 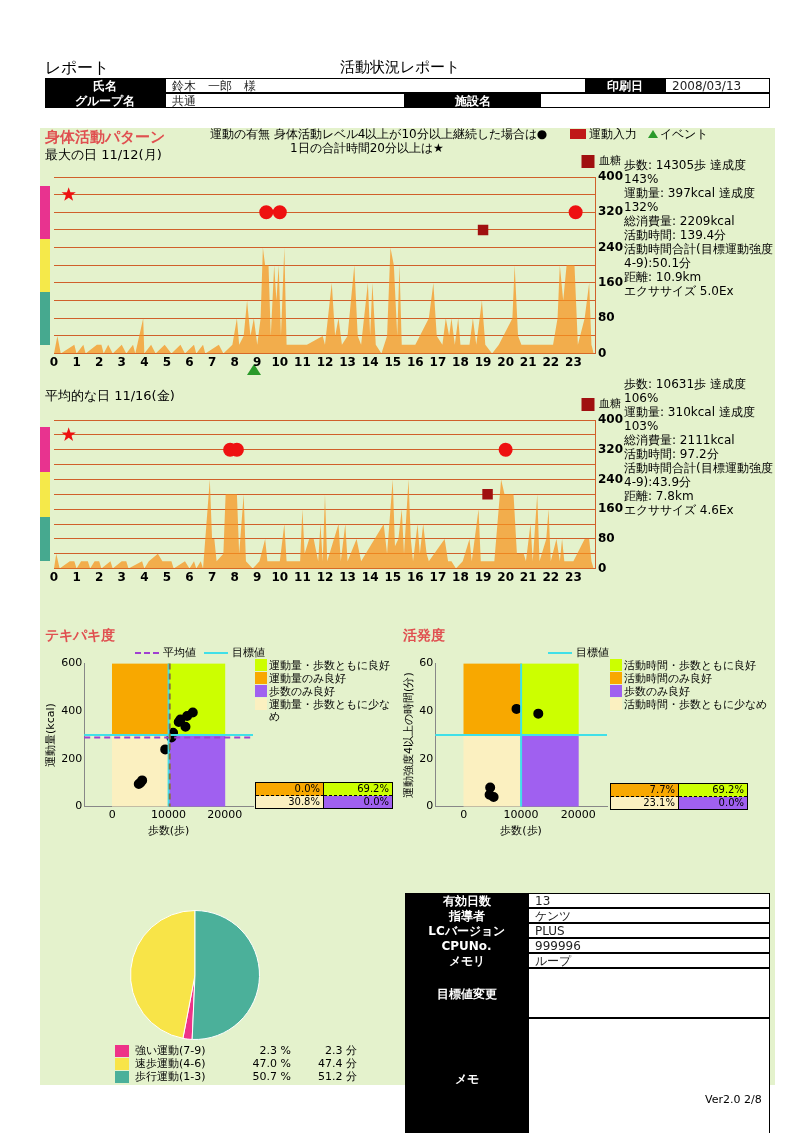 I want to click on text: 身体活動パターン, so click(x=105, y=137).